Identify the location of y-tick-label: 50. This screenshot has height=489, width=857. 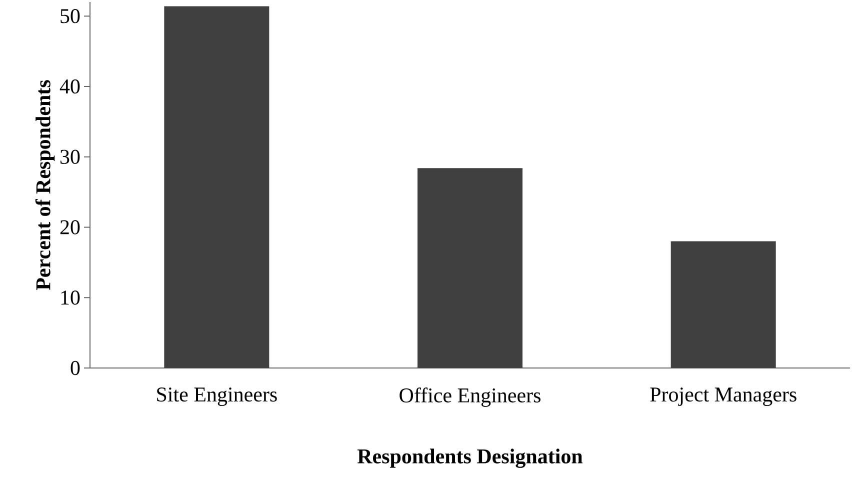
(70, 16).